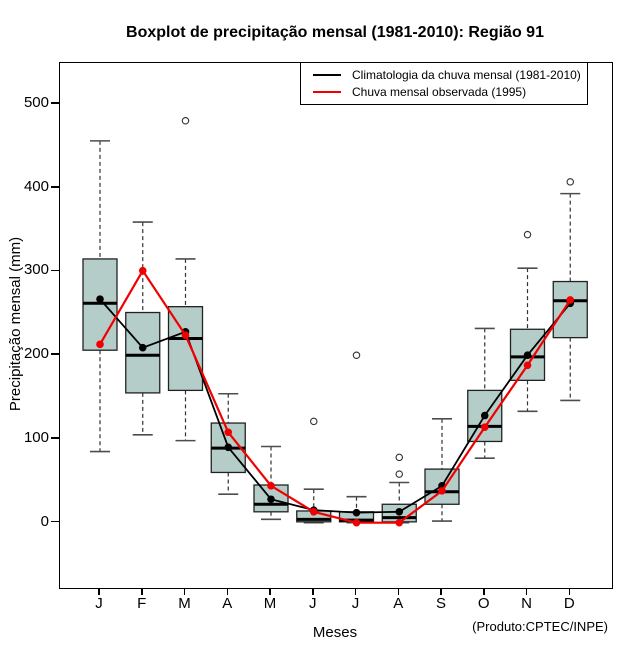  I want to click on legend-item-climatology: Climatologia da chuva mensal (1981-2010), so click(450, 75).